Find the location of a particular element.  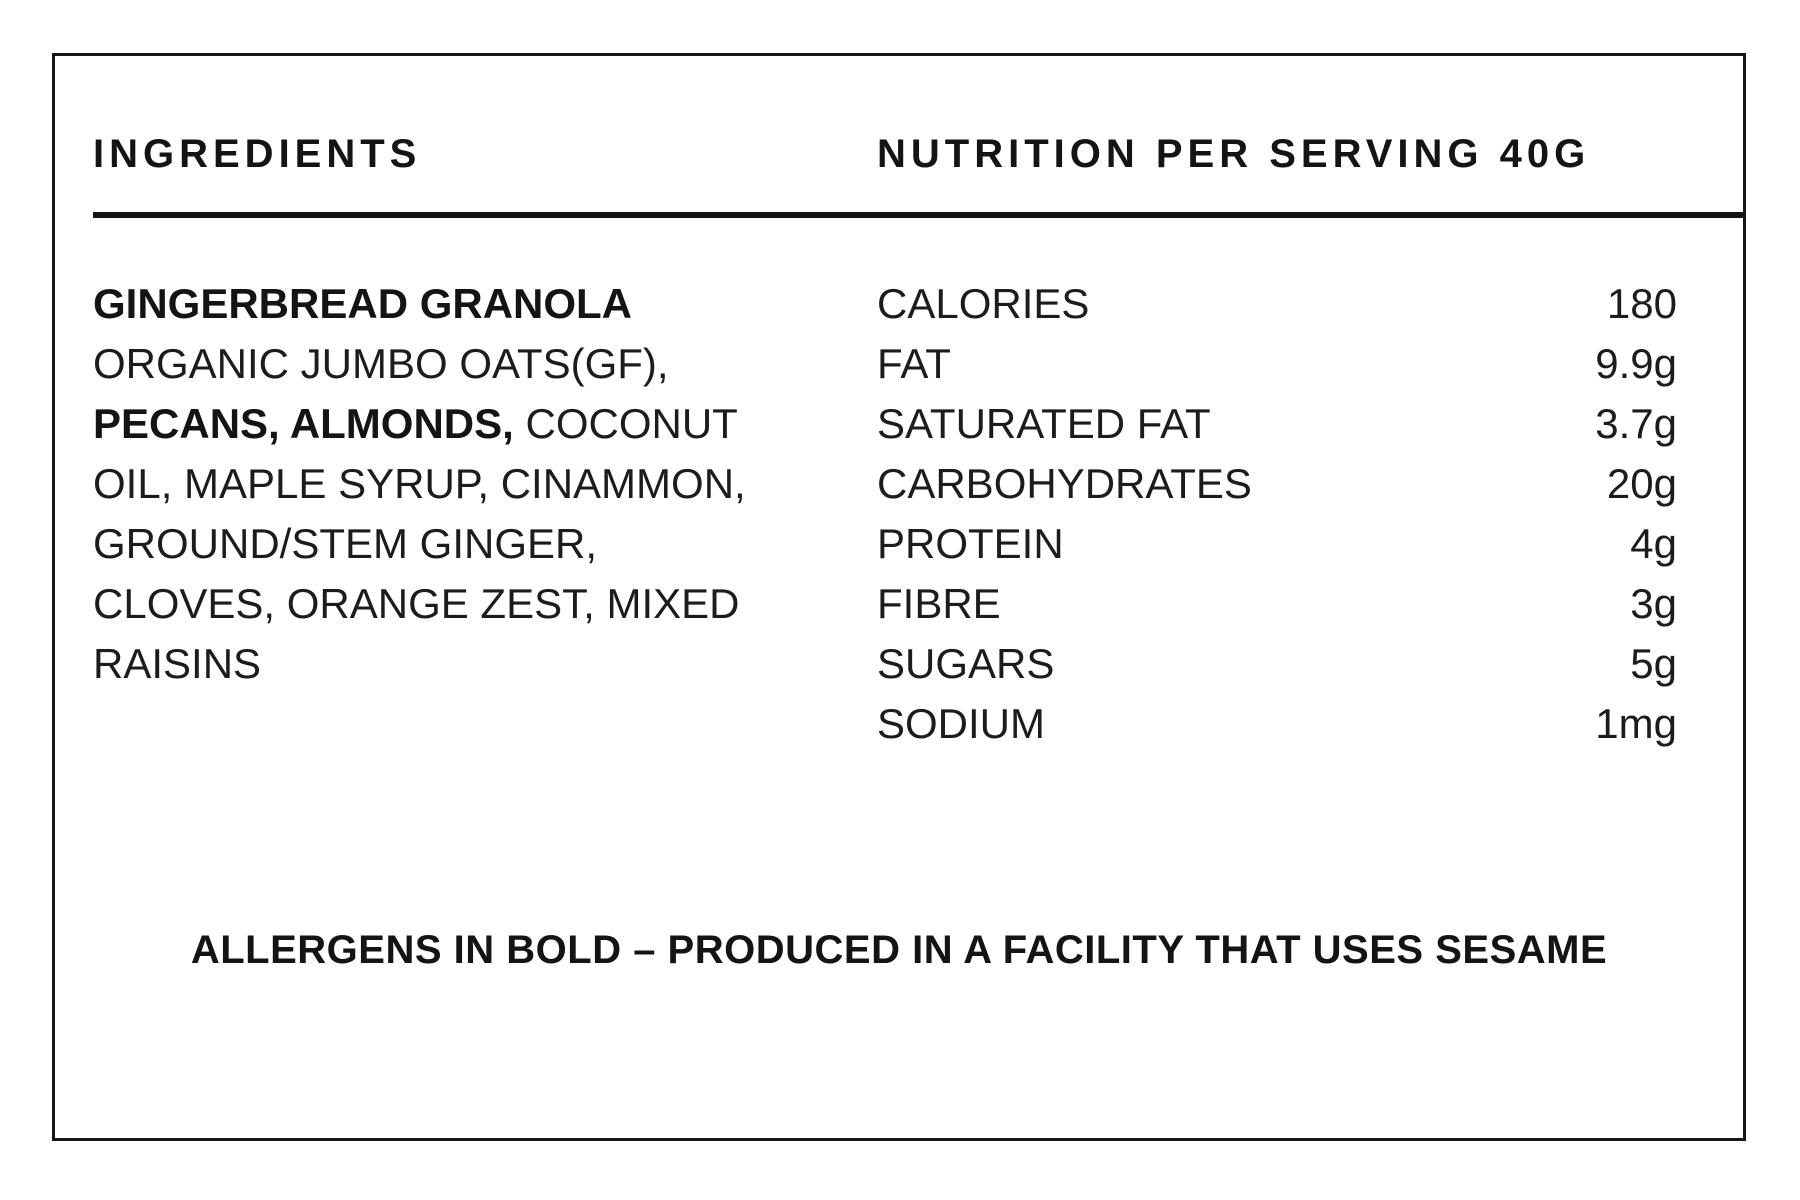

nutrient-value: 5g is located at coordinates (1653, 663).